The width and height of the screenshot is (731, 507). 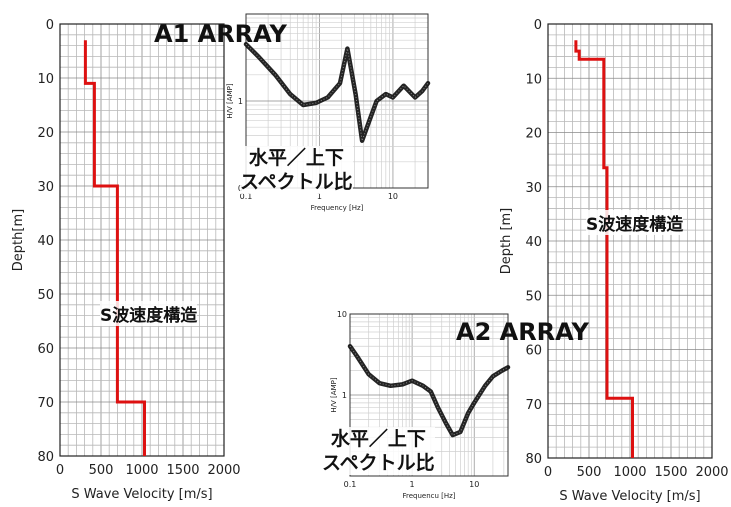 What do you see at coordinates (378, 439) in the screenshot?
I see `a2-hv-label-line1: 水平／上下` at bounding box center [378, 439].